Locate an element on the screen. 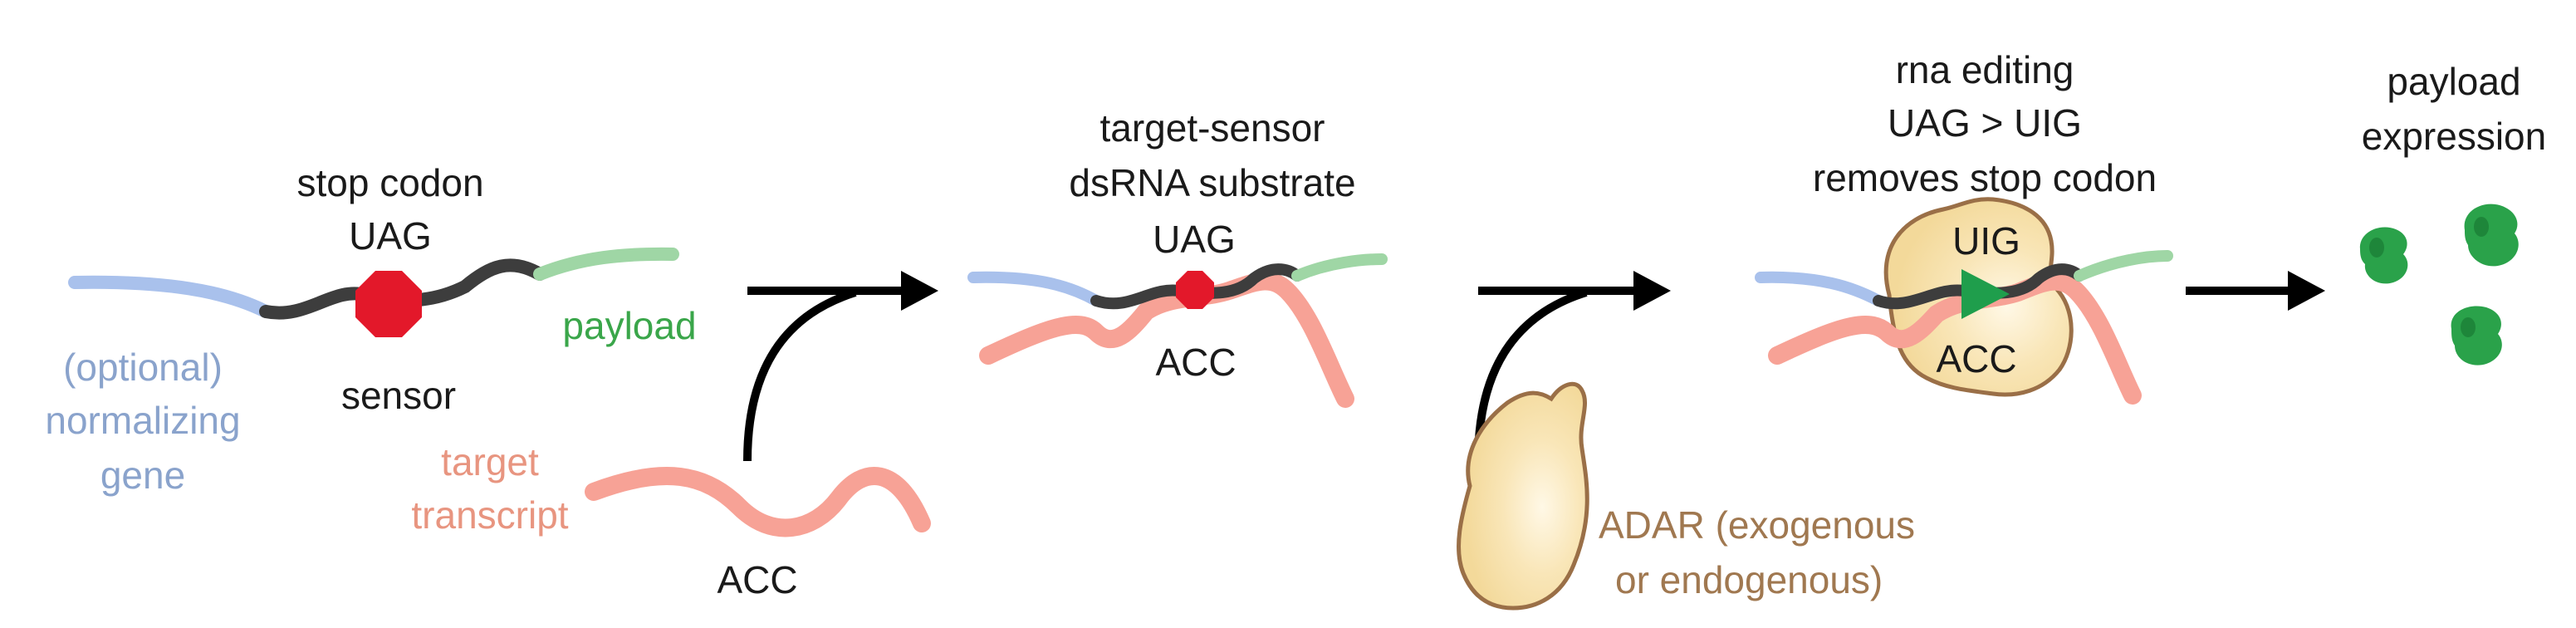 Image resolution: width=2576 pixels, height=628 pixels. dsrna-normalizing-strand is located at coordinates (1035, 289).